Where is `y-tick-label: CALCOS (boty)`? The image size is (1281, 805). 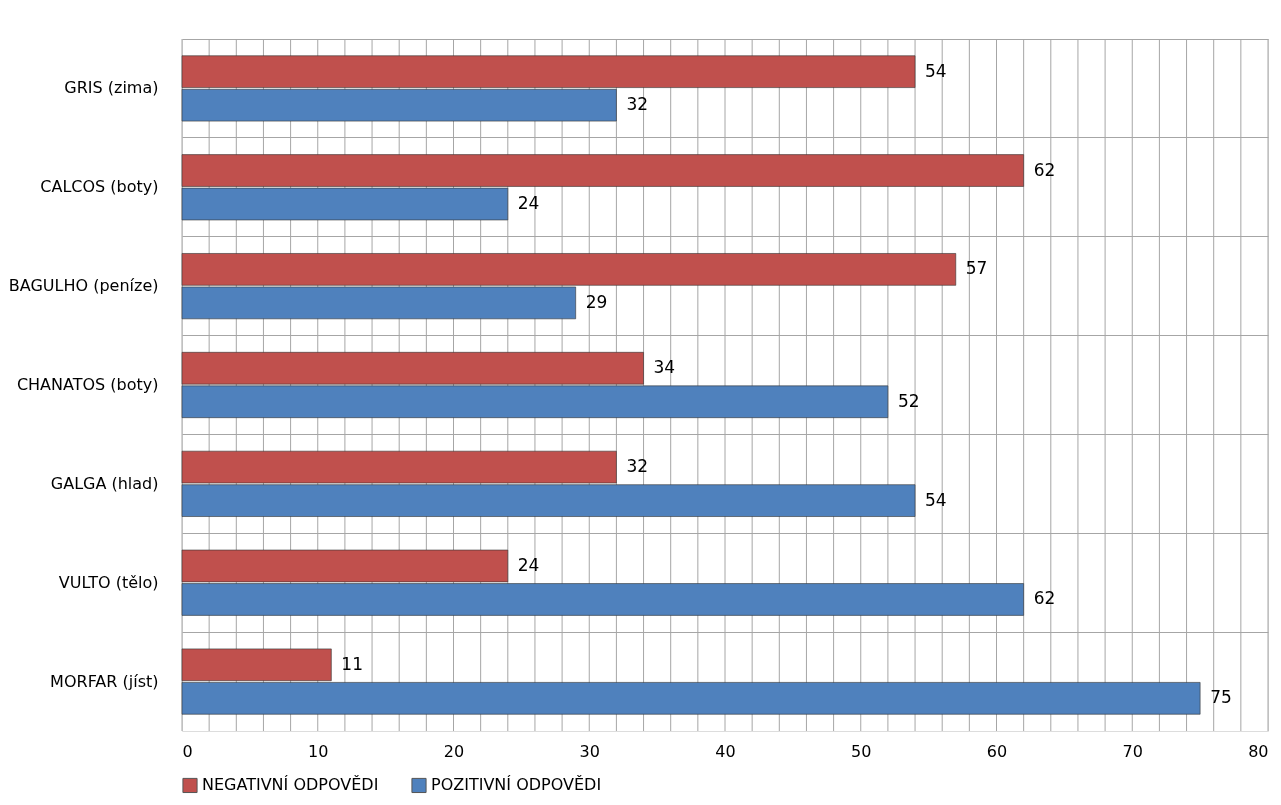
y-tick-label: CALCOS (boty) is located at coordinates (99, 187).